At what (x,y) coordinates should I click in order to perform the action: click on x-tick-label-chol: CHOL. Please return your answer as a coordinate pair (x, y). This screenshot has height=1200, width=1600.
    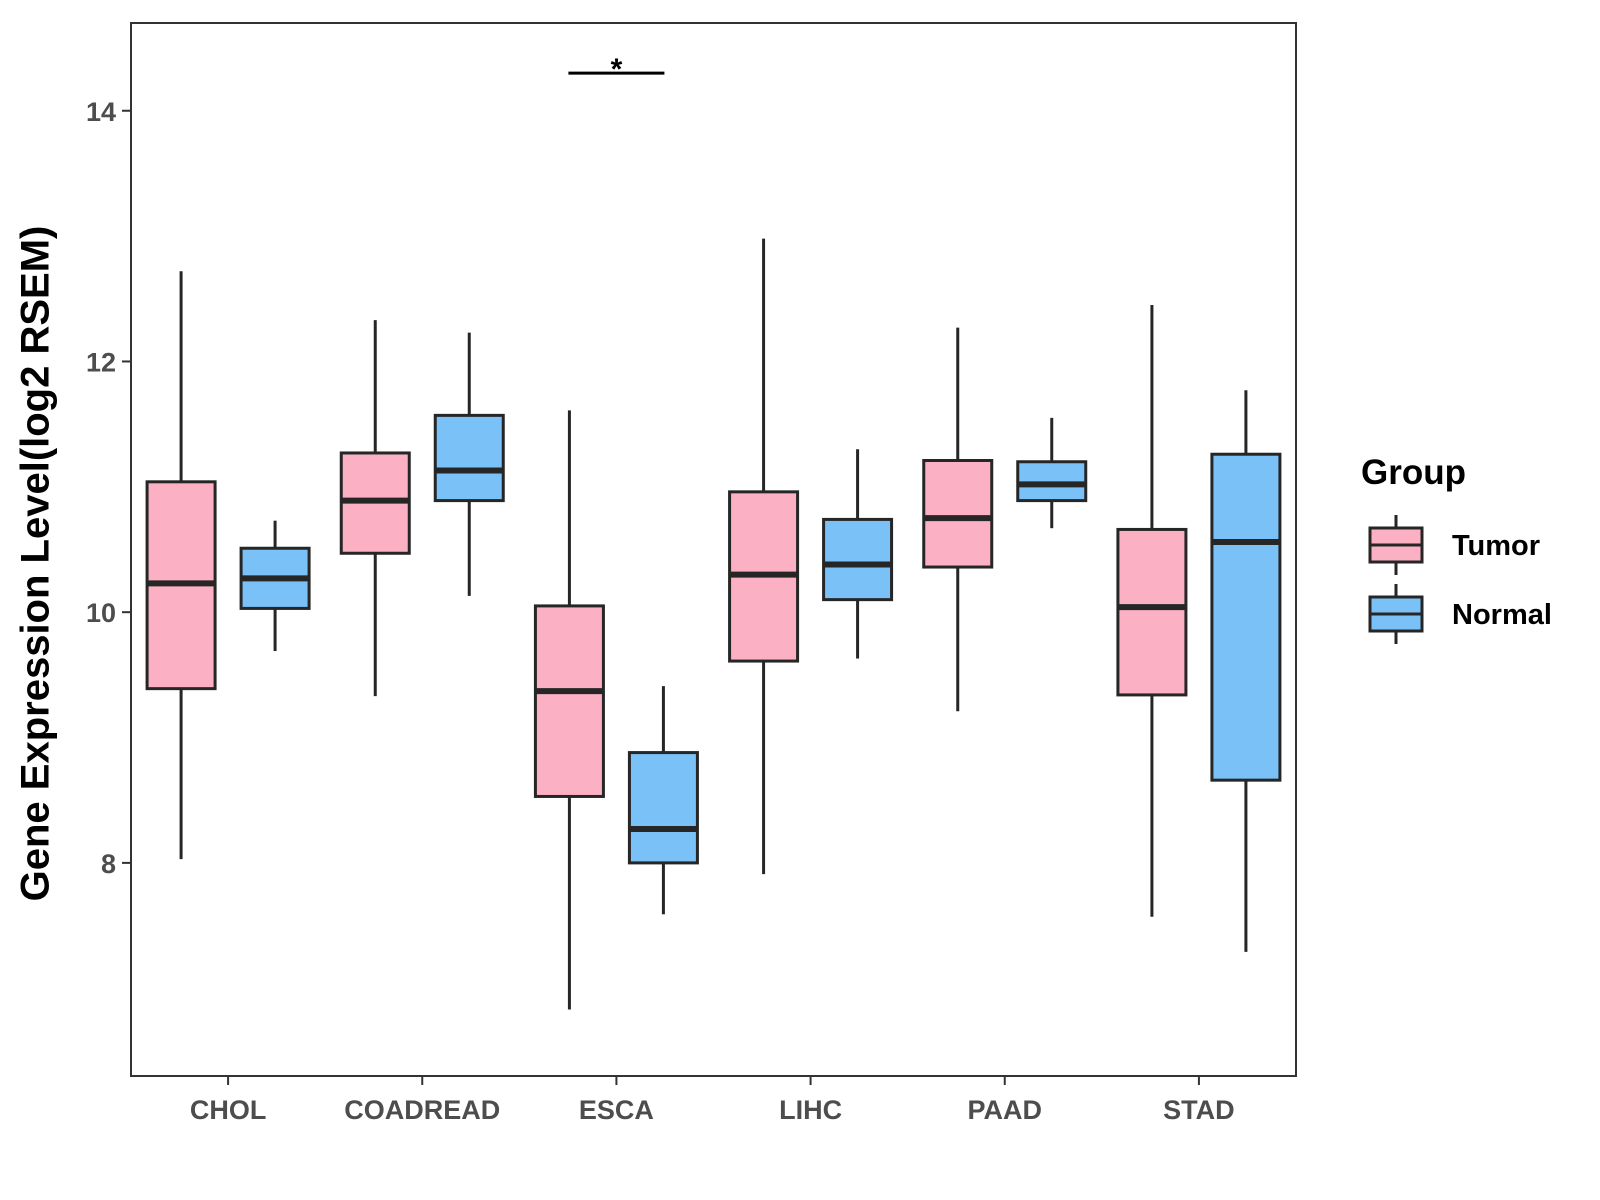
    Looking at the image, I should click on (228, 1110).